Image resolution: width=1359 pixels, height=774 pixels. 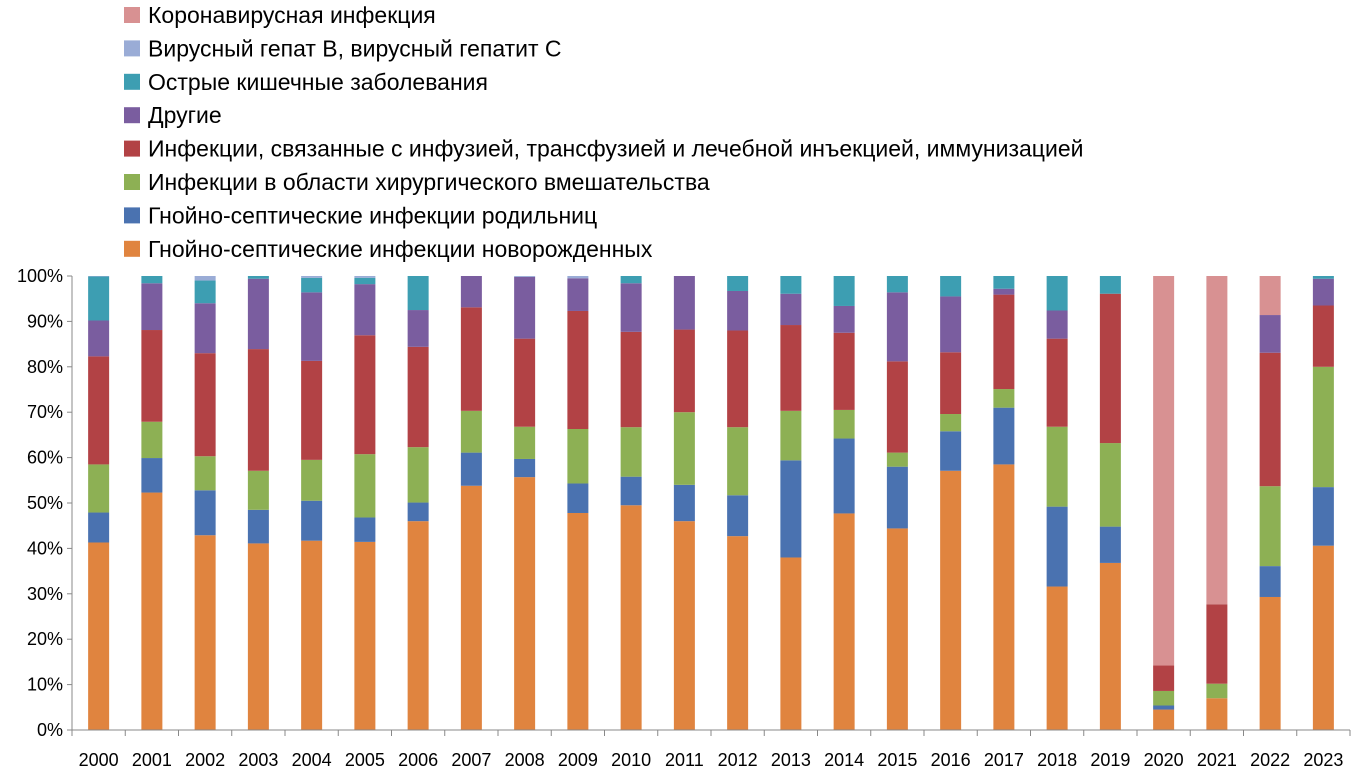 What do you see at coordinates (50, 730) in the screenshot?
I see `y-tick-label: 0%` at bounding box center [50, 730].